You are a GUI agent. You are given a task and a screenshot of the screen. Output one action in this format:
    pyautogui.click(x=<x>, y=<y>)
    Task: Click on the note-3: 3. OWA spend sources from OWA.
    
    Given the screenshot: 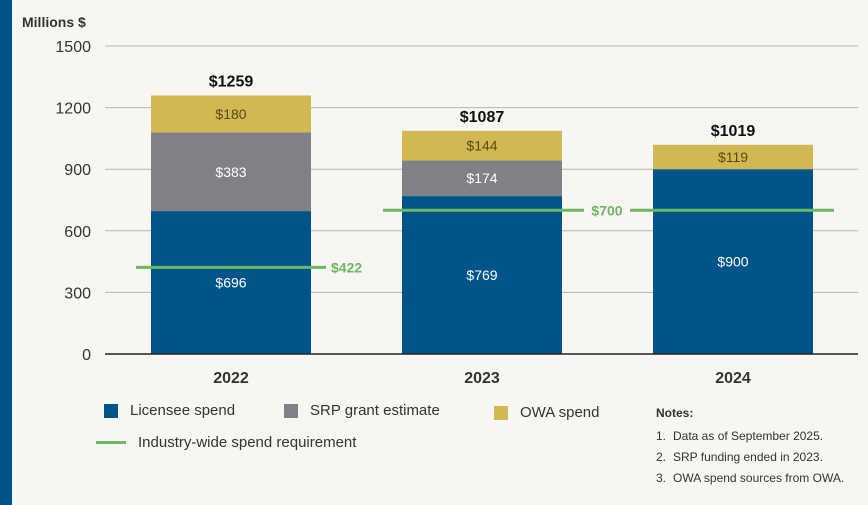 What is the action you would take?
    pyautogui.click(x=750, y=478)
    